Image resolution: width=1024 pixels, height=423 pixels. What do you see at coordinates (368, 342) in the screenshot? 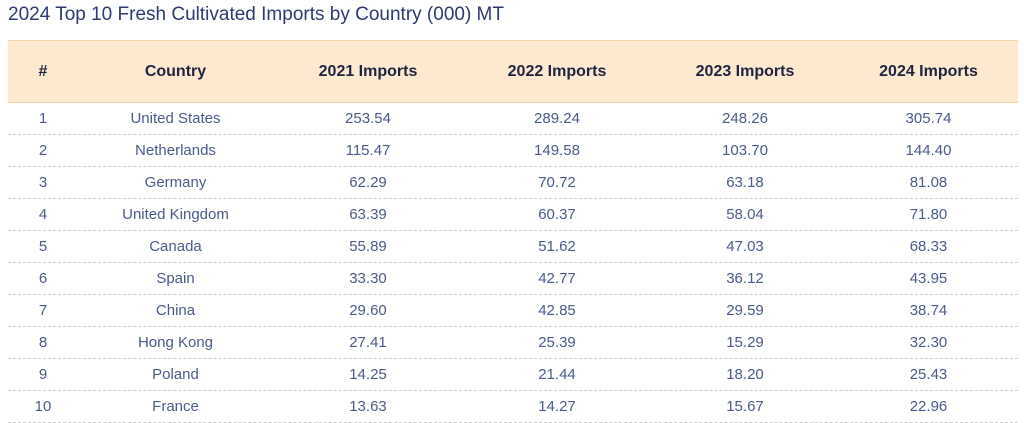
I see `cell-imports-2021: 27.41` at bounding box center [368, 342].